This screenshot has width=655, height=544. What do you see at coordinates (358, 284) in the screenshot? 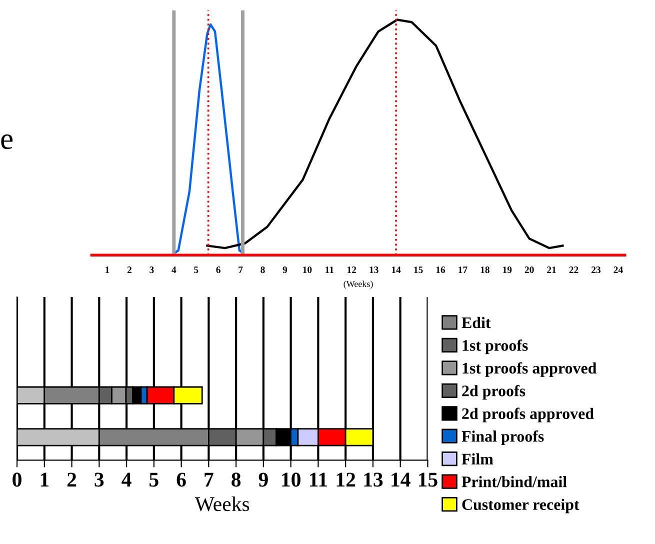
I see `x-axis-title: (Weeks)` at bounding box center [358, 284].